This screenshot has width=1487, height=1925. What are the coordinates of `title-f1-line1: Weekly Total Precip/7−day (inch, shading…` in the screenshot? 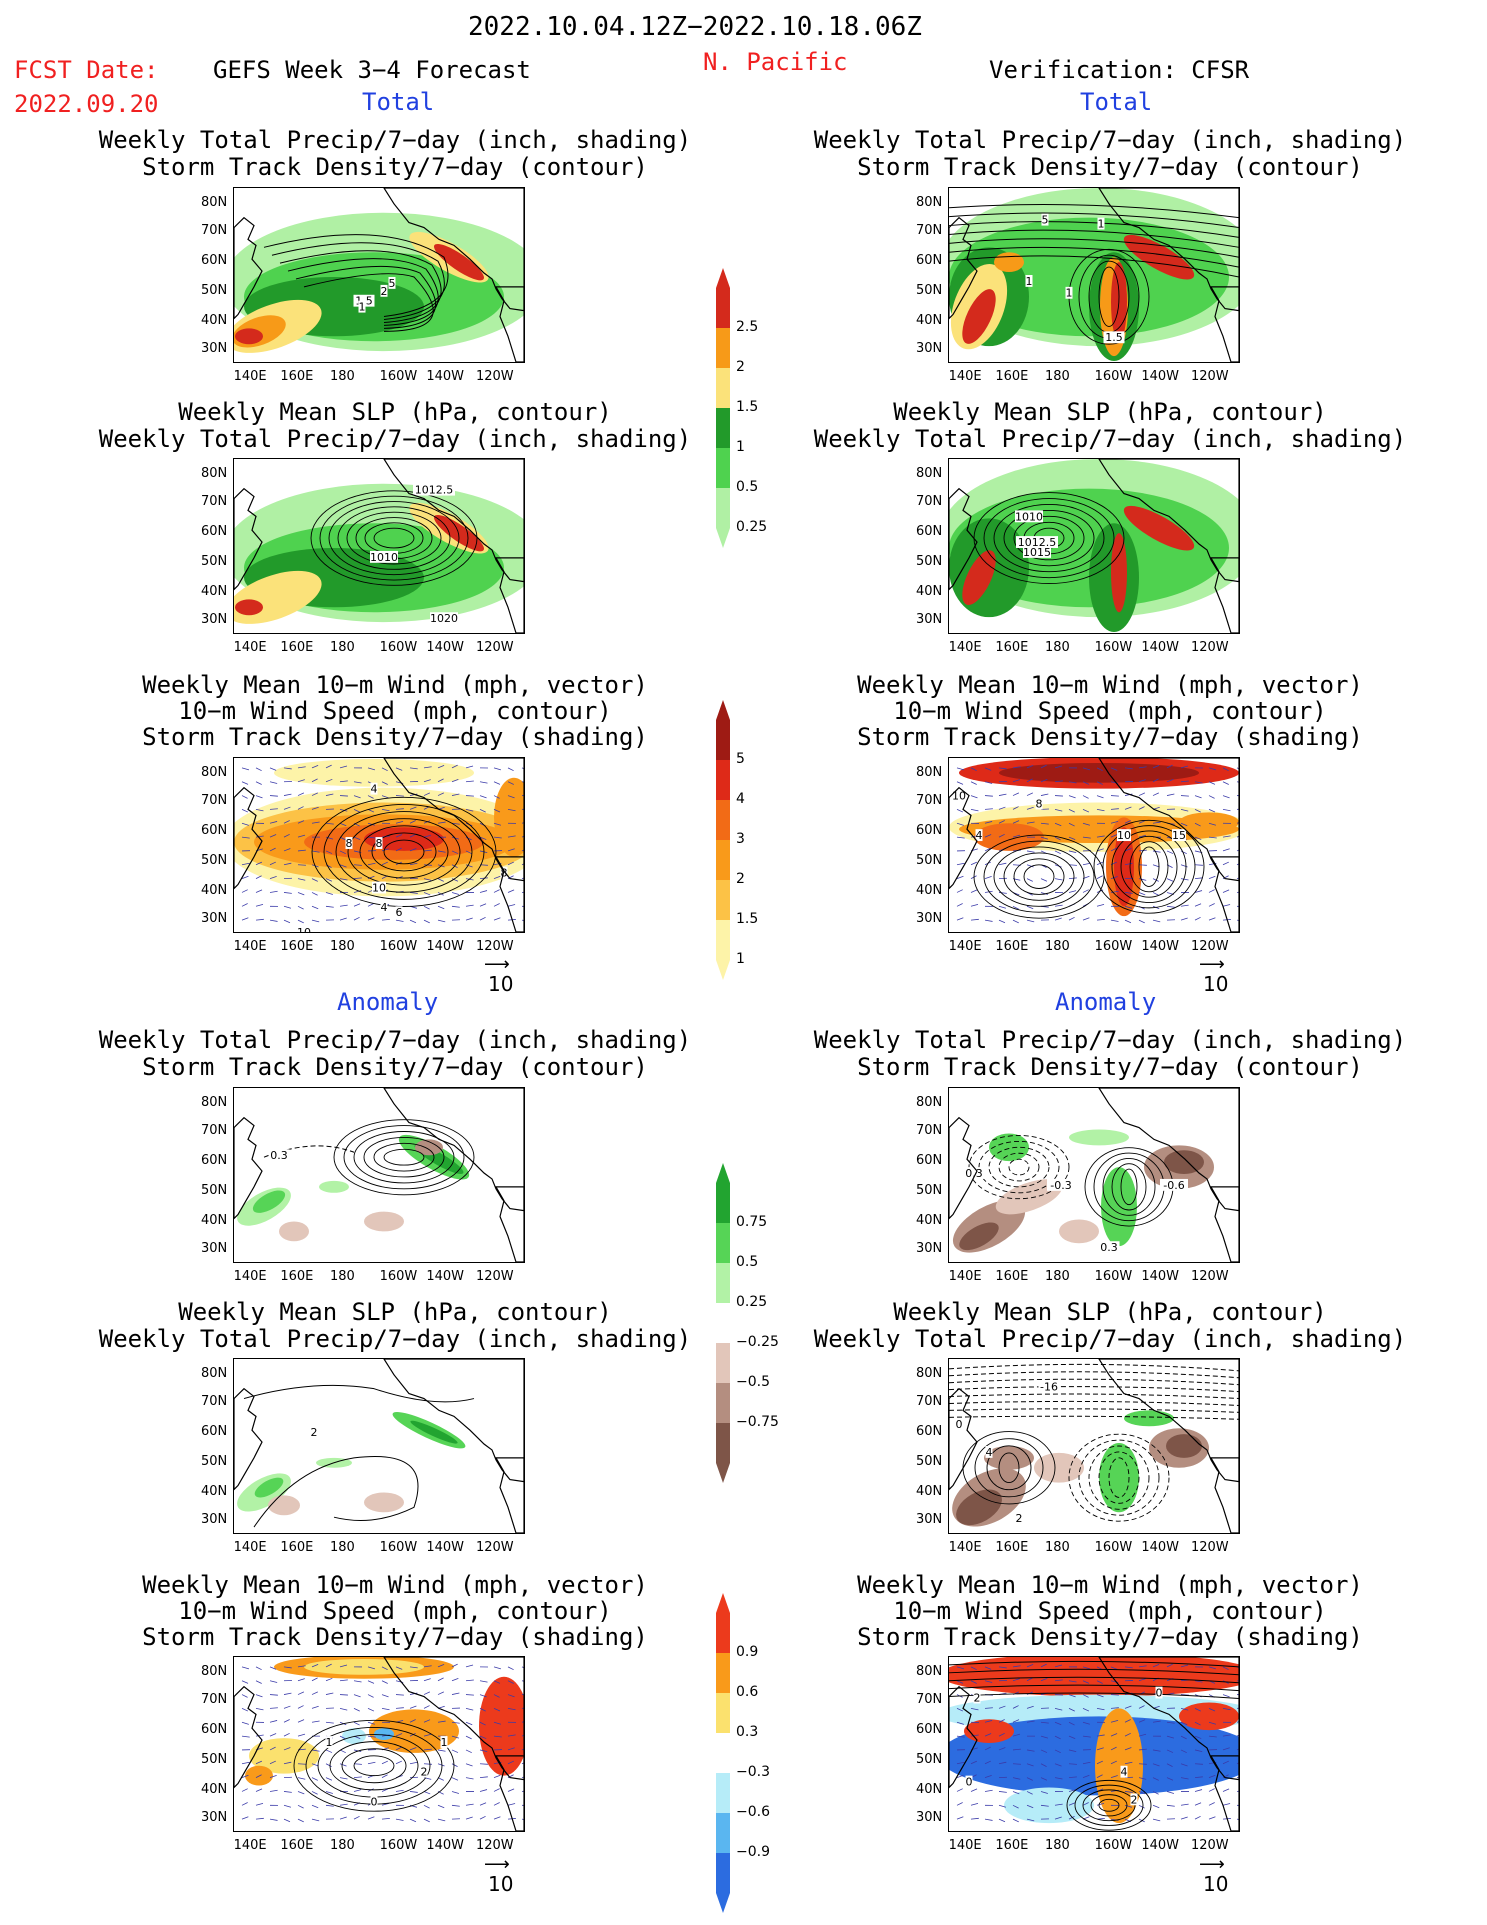 It's located at (395, 140).